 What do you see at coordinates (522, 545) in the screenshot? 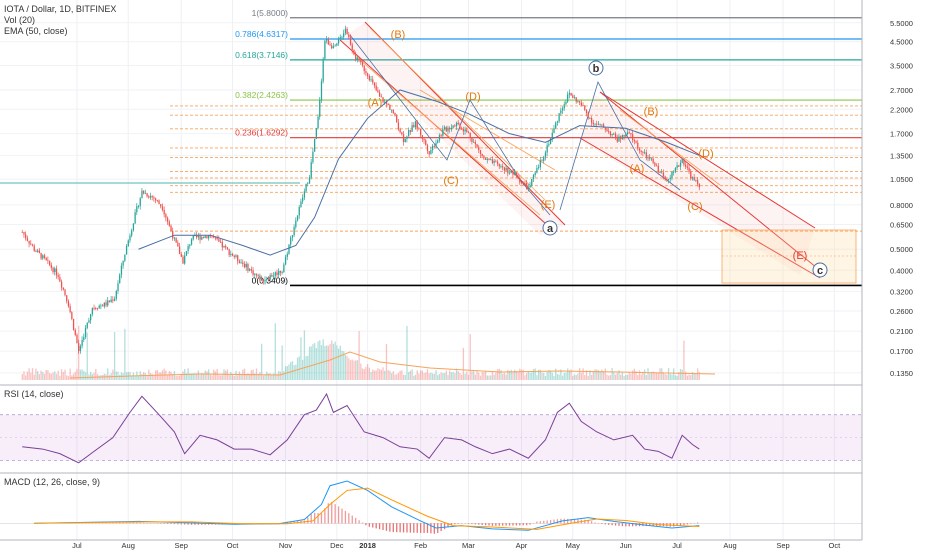
I see `x-tick-label: Apr` at bounding box center [522, 545].